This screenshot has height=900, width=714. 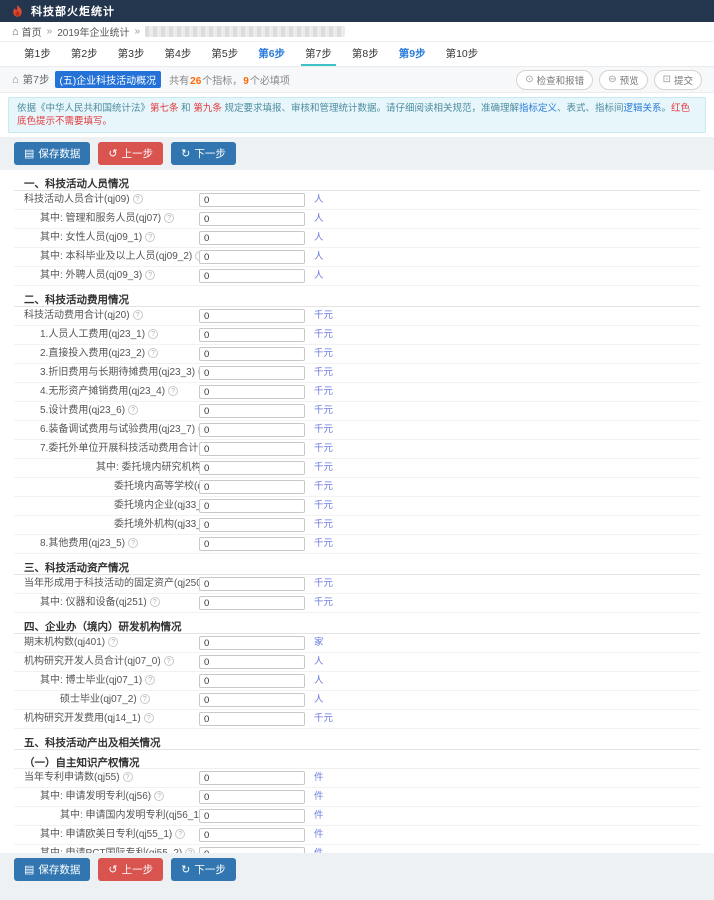 What do you see at coordinates (36, 80) in the screenshot?
I see `current-step-label: 第7步` at bounding box center [36, 80].